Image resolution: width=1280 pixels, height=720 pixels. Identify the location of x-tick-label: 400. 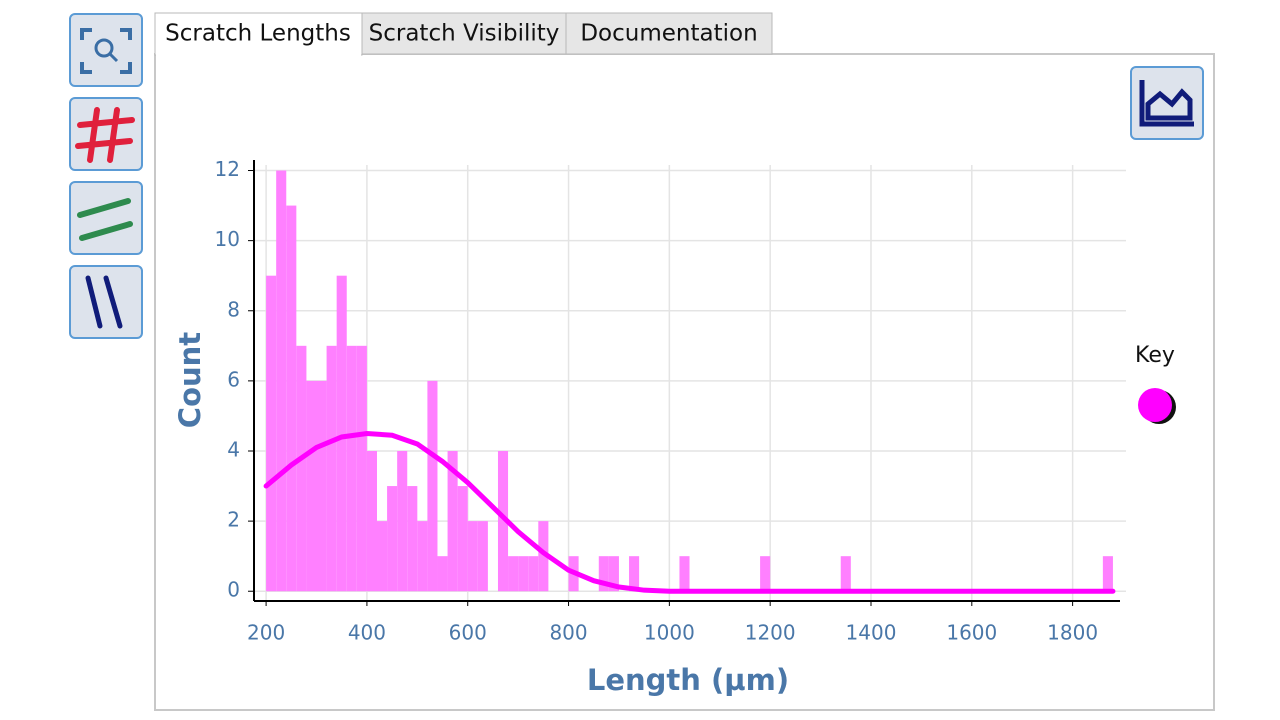
(367, 633).